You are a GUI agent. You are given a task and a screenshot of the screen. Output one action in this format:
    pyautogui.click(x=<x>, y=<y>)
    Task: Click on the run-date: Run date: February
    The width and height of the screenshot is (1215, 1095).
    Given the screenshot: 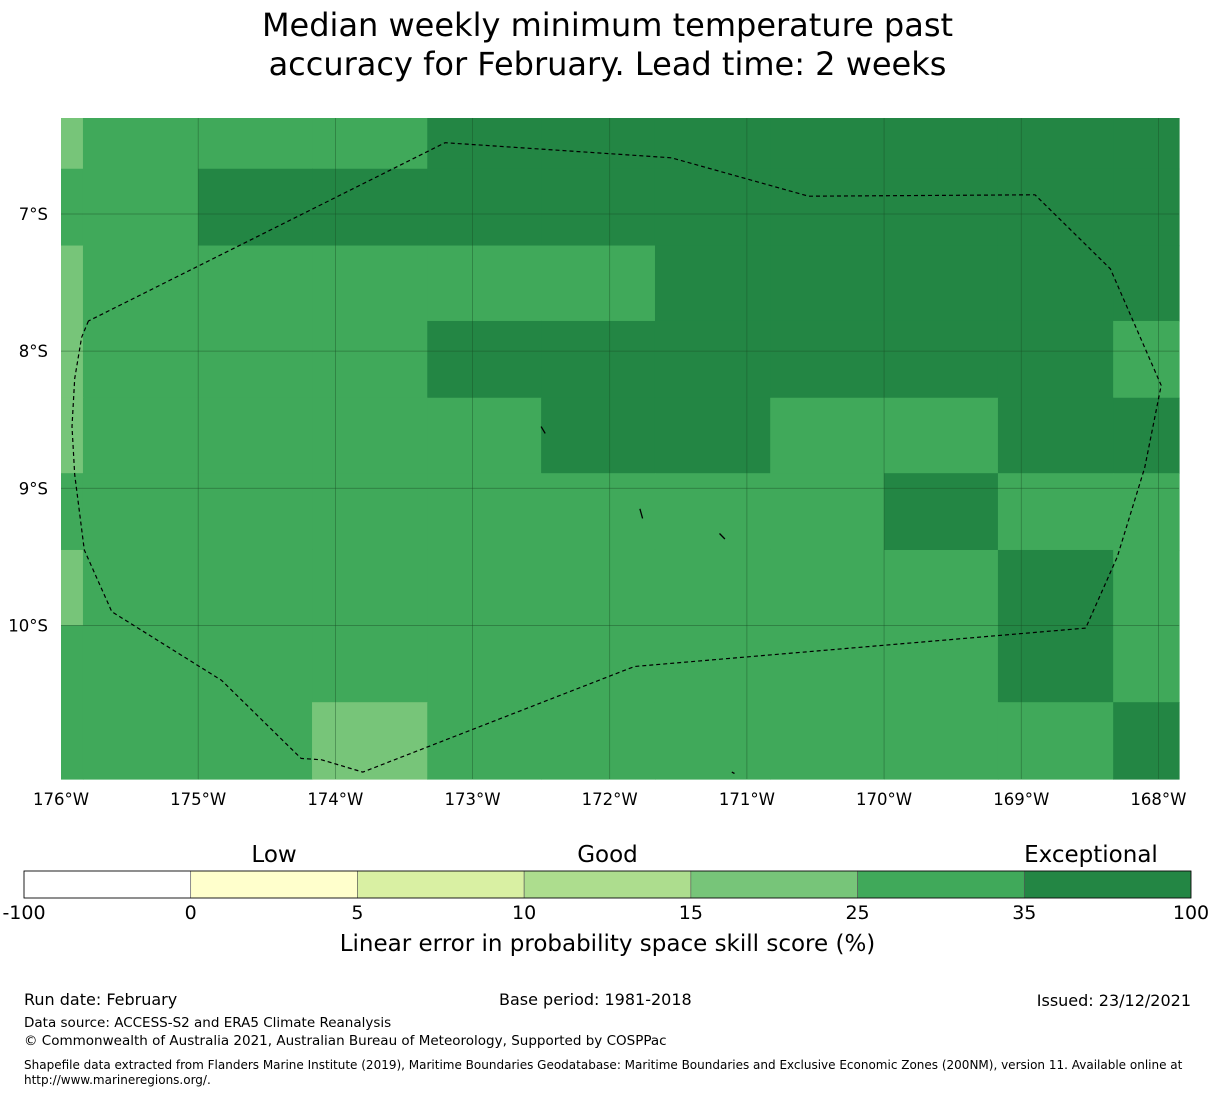 What is the action you would take?
    pyautogui.click(x=101, y=999)
    